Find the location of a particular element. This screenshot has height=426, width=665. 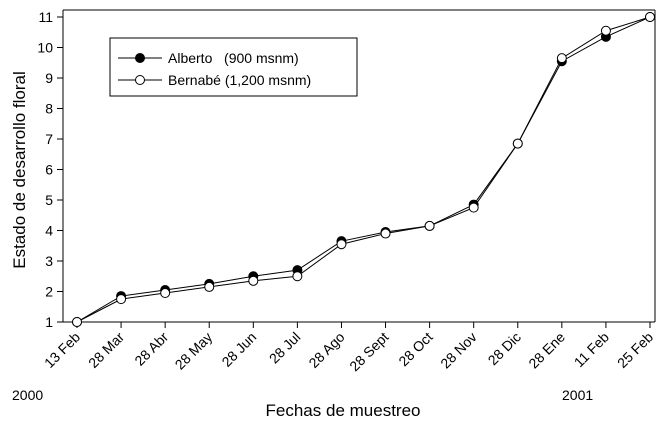

y-tick-label: 3 is located at coordinates (49, 261).